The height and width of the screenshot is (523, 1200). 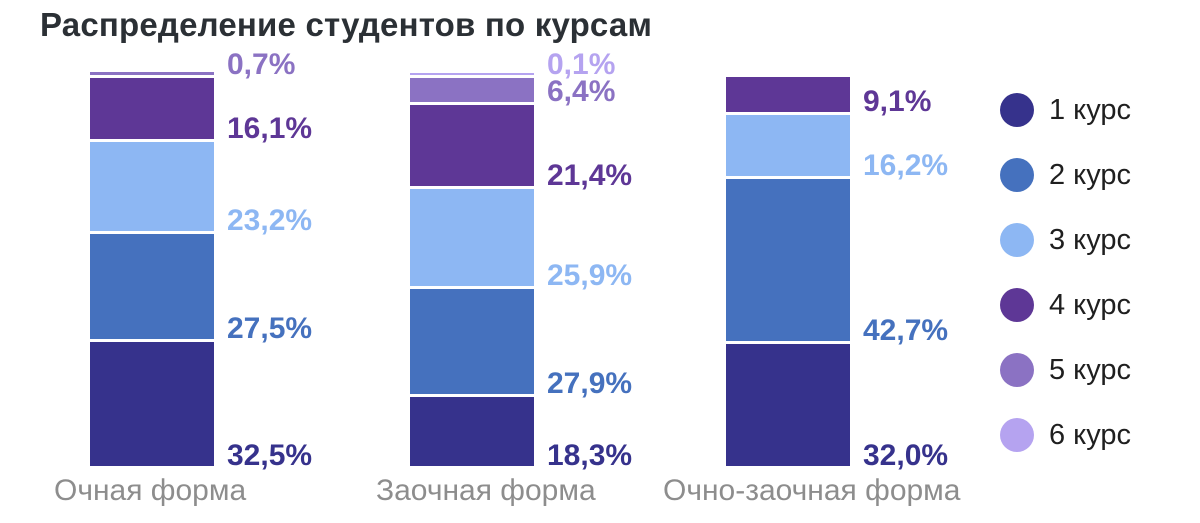 I want to click on value-label: 18,3%, so click(x=590, y=456).